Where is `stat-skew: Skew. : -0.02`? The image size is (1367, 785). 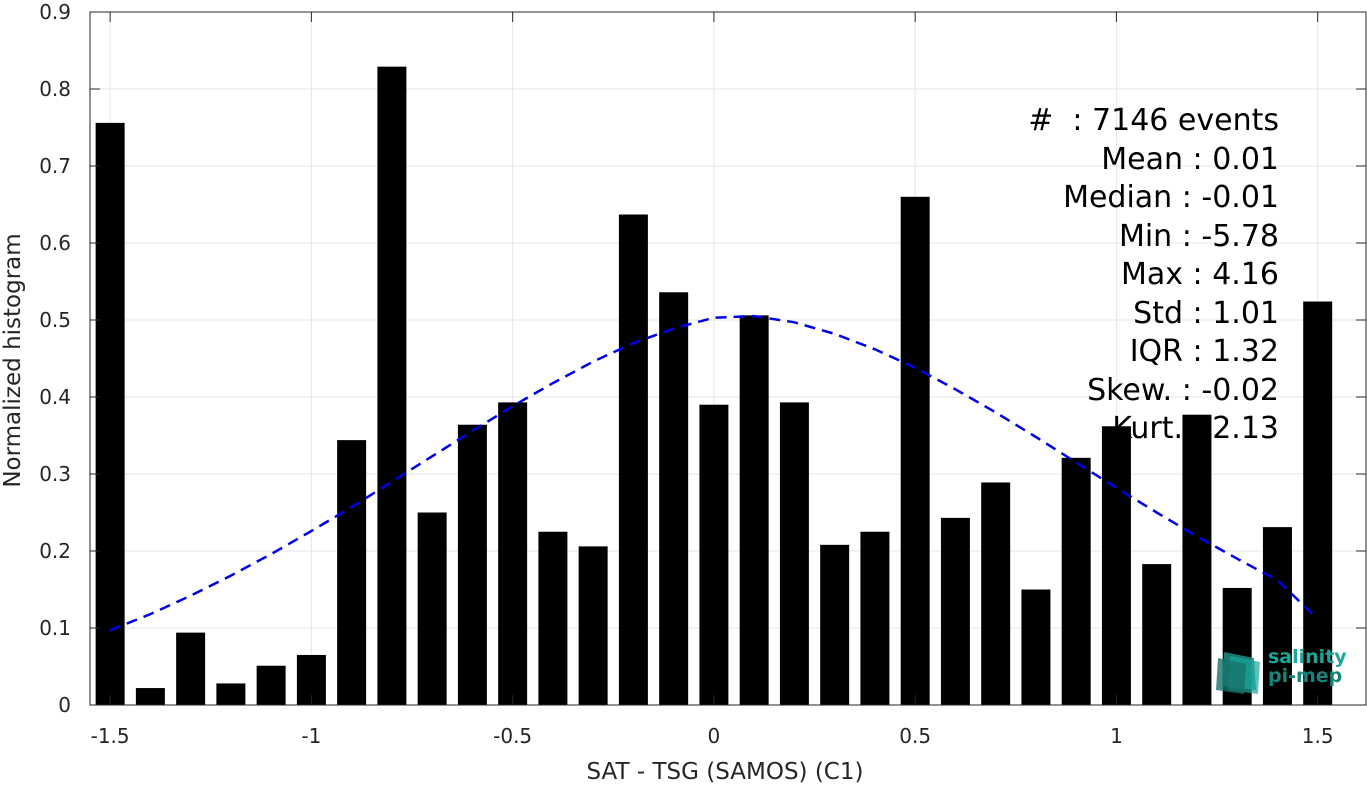
stat-skew: Skew. : -0.02 is located at coordinates (1183, 390).